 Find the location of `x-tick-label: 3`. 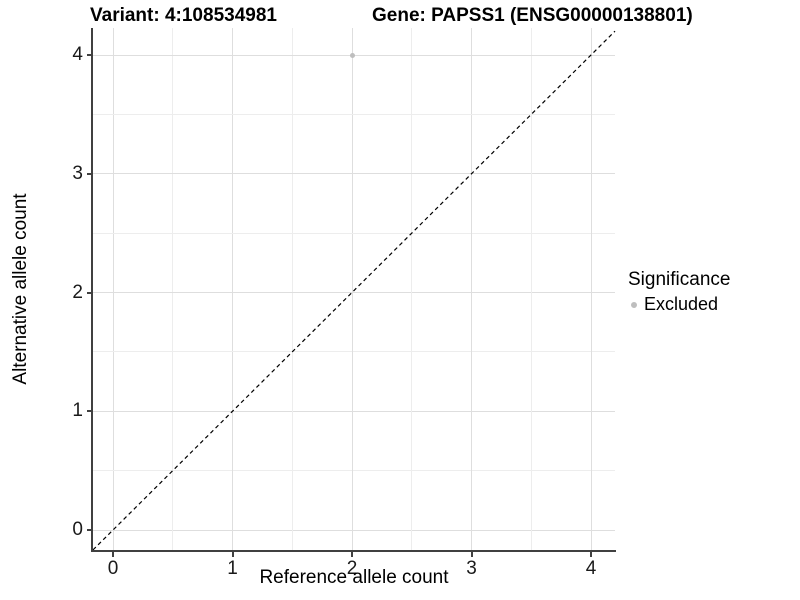

x-tick-label: 3 is located at coordinates (471, 568).